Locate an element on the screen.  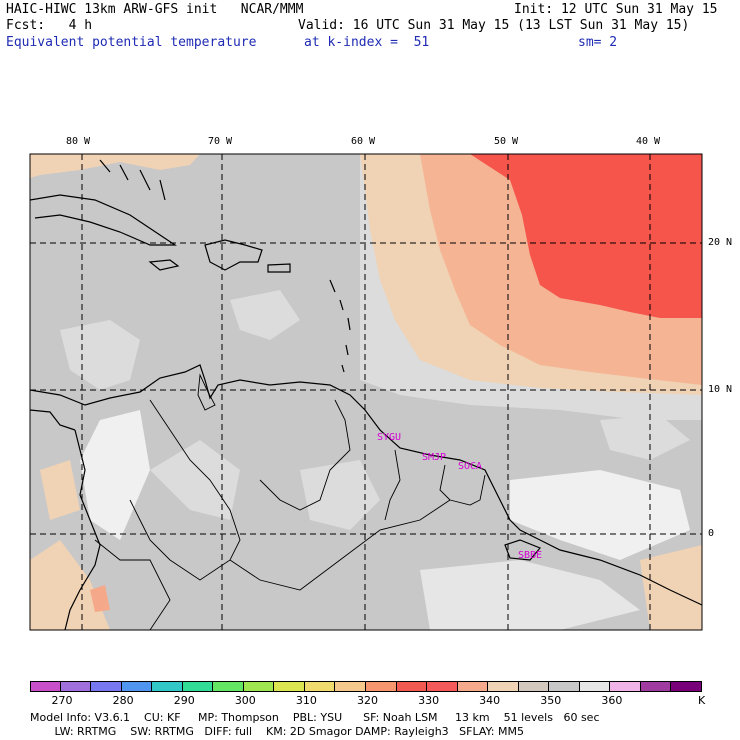
field-name: Equivalent potential temperature is located at coordinates (131, 42).